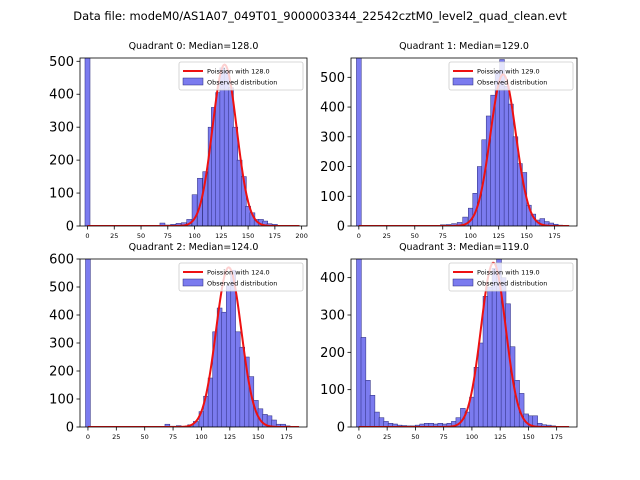 Image resolution: width=640 pixels, height=480 pixels. I want to click on legend-fit-label: Poission with 129.0, so click(508, 72).